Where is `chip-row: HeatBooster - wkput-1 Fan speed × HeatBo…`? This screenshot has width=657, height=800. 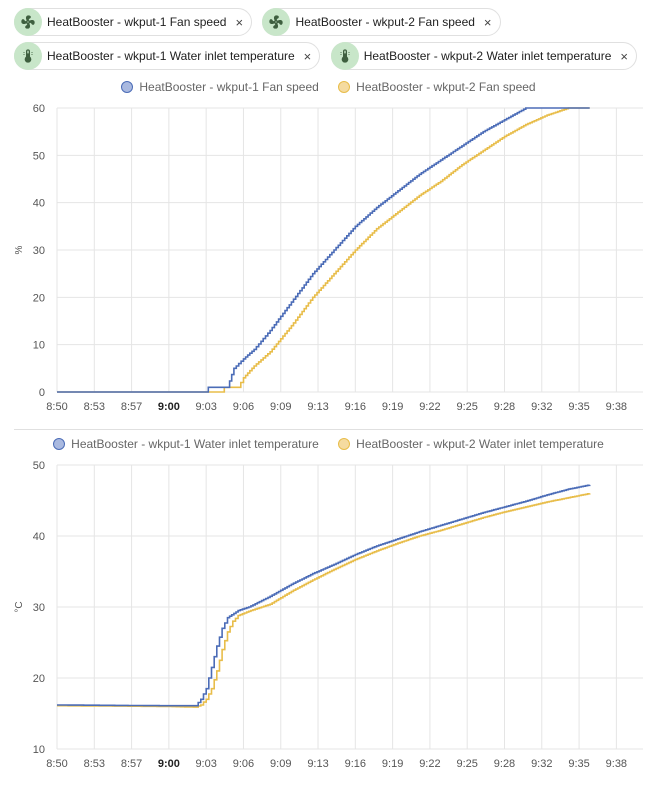
chip-row: HeatBooster - wkput-1 Fan speed × HeatBo… is located at coordinates (257, 22).